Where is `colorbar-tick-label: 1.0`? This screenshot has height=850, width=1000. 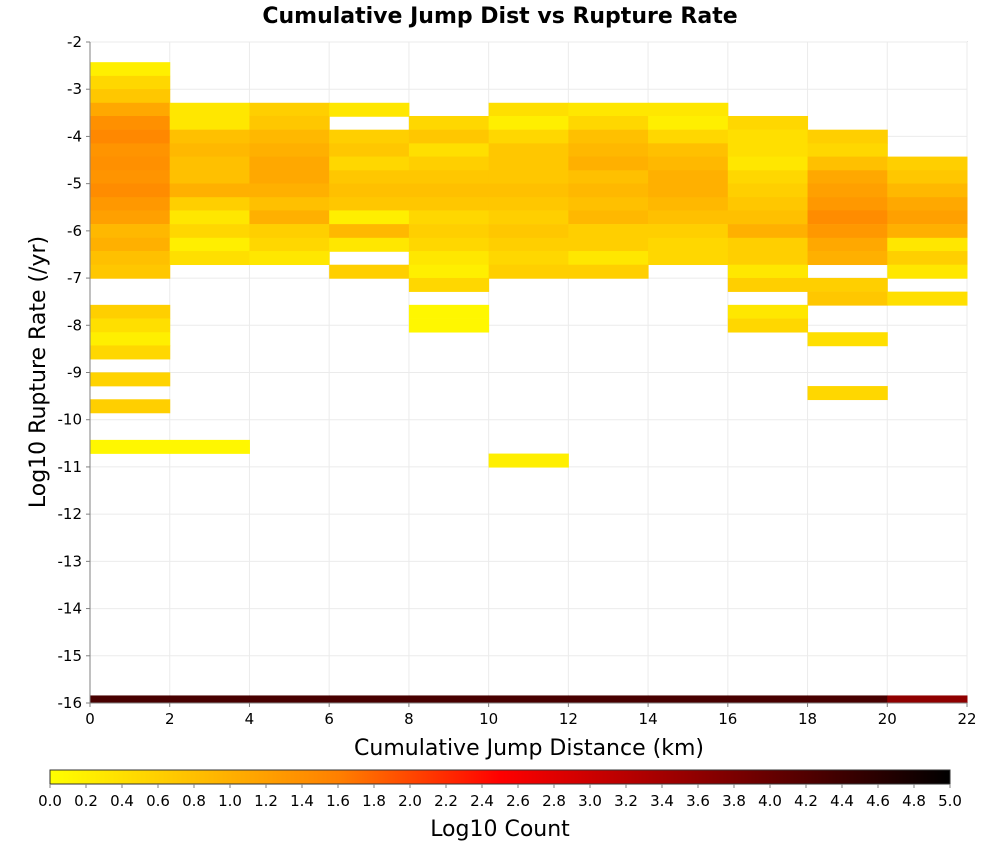 colorbar-tick-label: 1.0 is located at coordinates (230, 801).